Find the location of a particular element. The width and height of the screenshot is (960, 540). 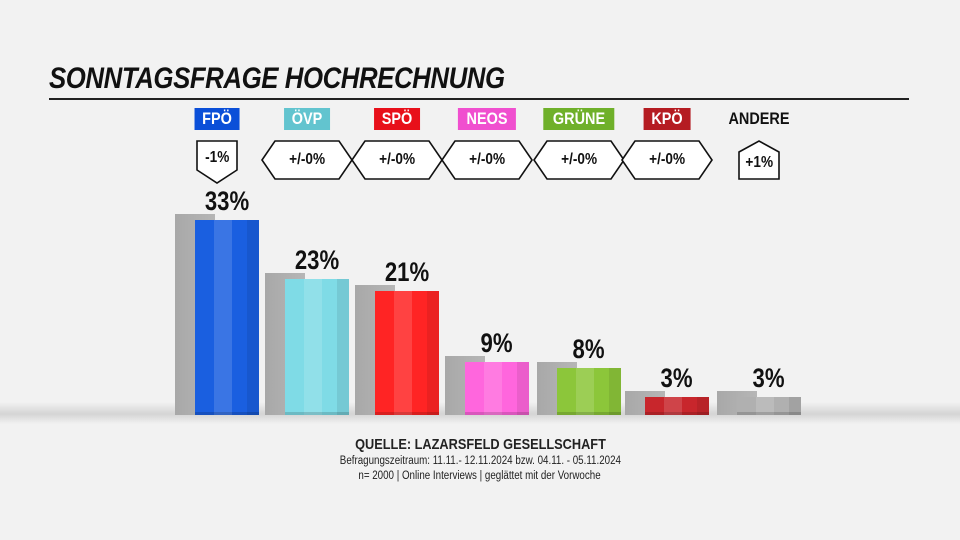

party-column-andere: ANDERE +1% is located at coordinates (759, 270).